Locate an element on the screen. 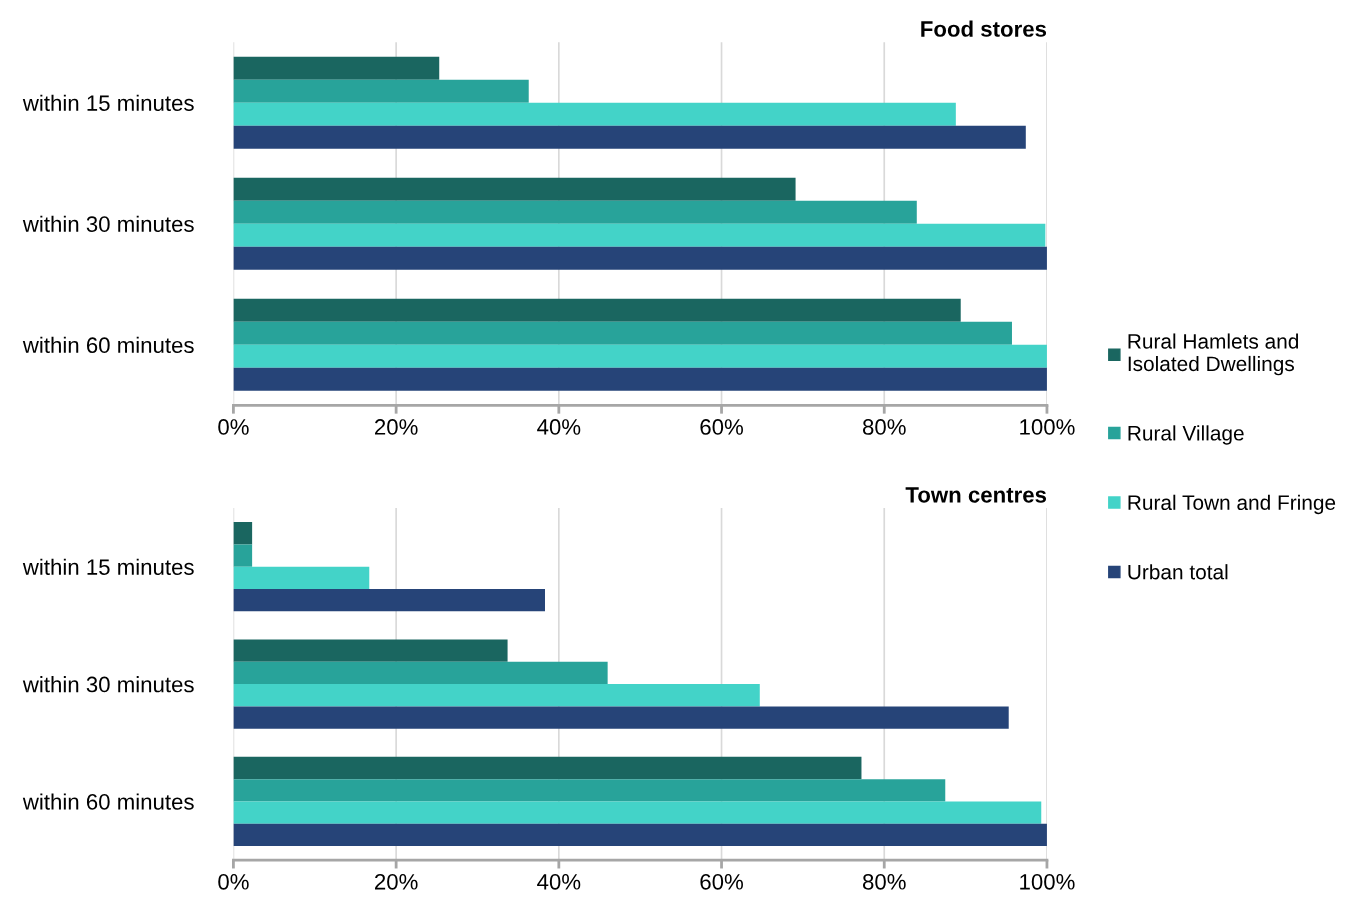 Image resolution: width=1365 pixels, height=917 pixels. legend-label: Urban total is located at coordinates (1178, 572).